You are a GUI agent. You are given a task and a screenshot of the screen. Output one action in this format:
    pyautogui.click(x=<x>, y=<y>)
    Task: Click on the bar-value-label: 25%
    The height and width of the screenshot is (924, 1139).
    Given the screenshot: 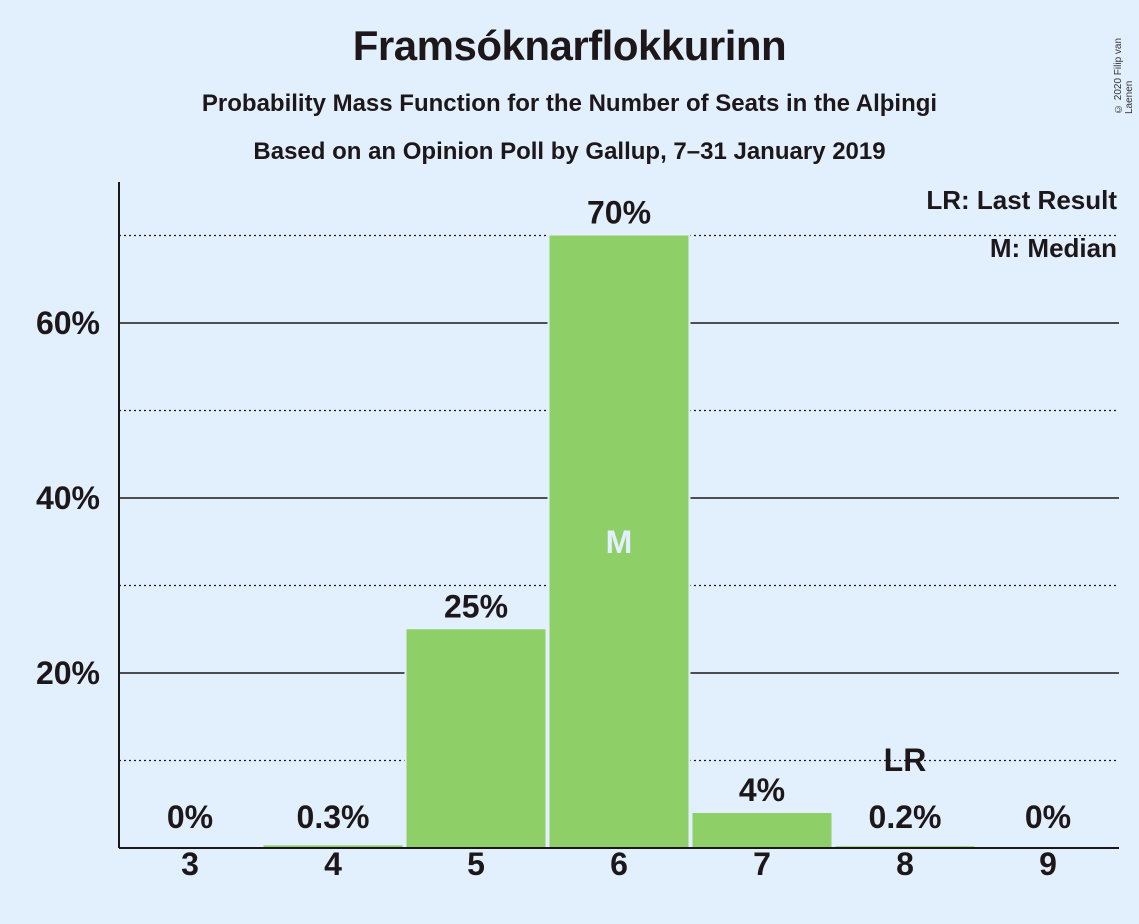 What is the action you would take?
    pyautogui.click(x=476, y=606)
    